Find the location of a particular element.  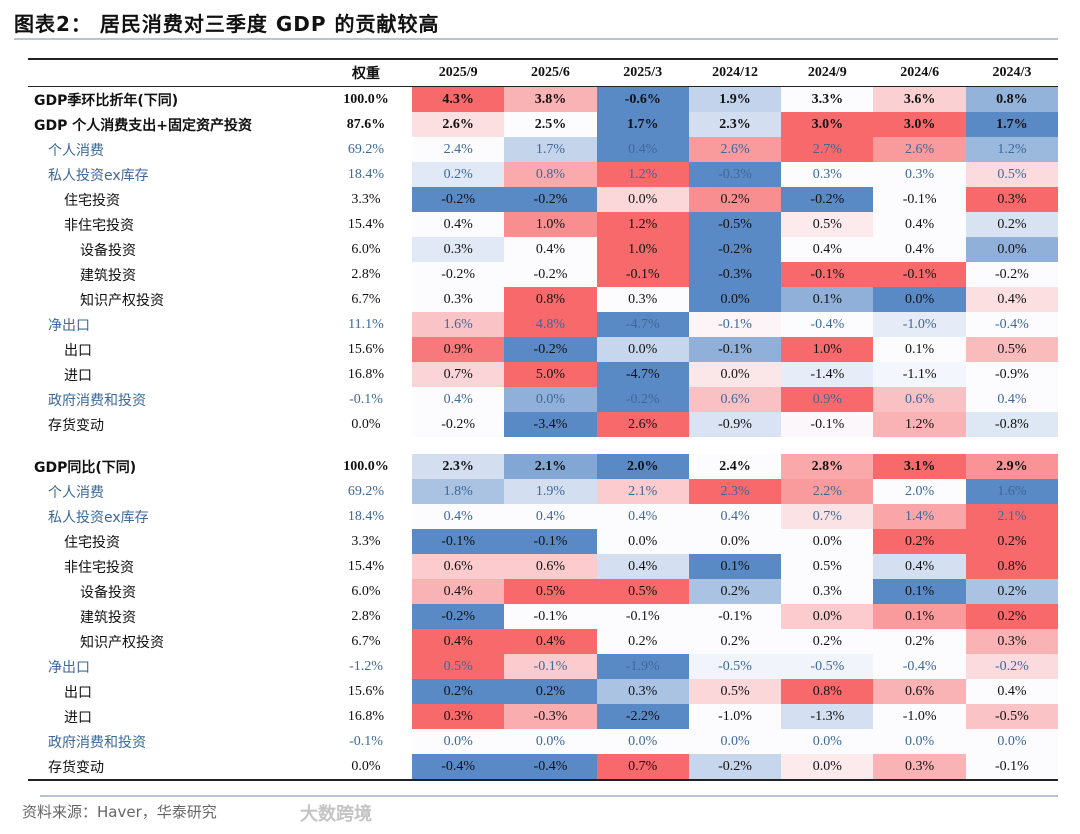

value-cell: -1.3% is located at coordinates (827, 716).